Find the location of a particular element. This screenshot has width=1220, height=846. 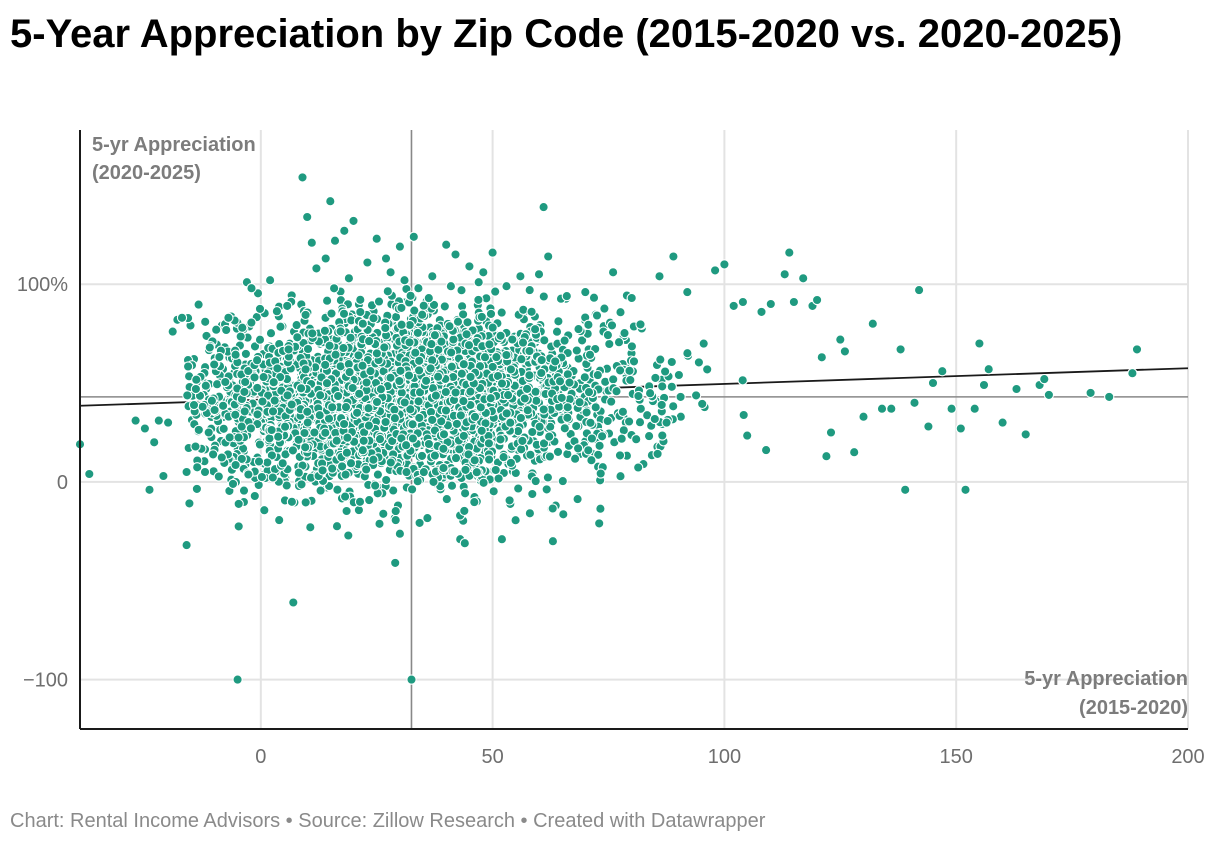

y-axis-title-line-2: (2020-2025) is located at coordinates (146, 173).